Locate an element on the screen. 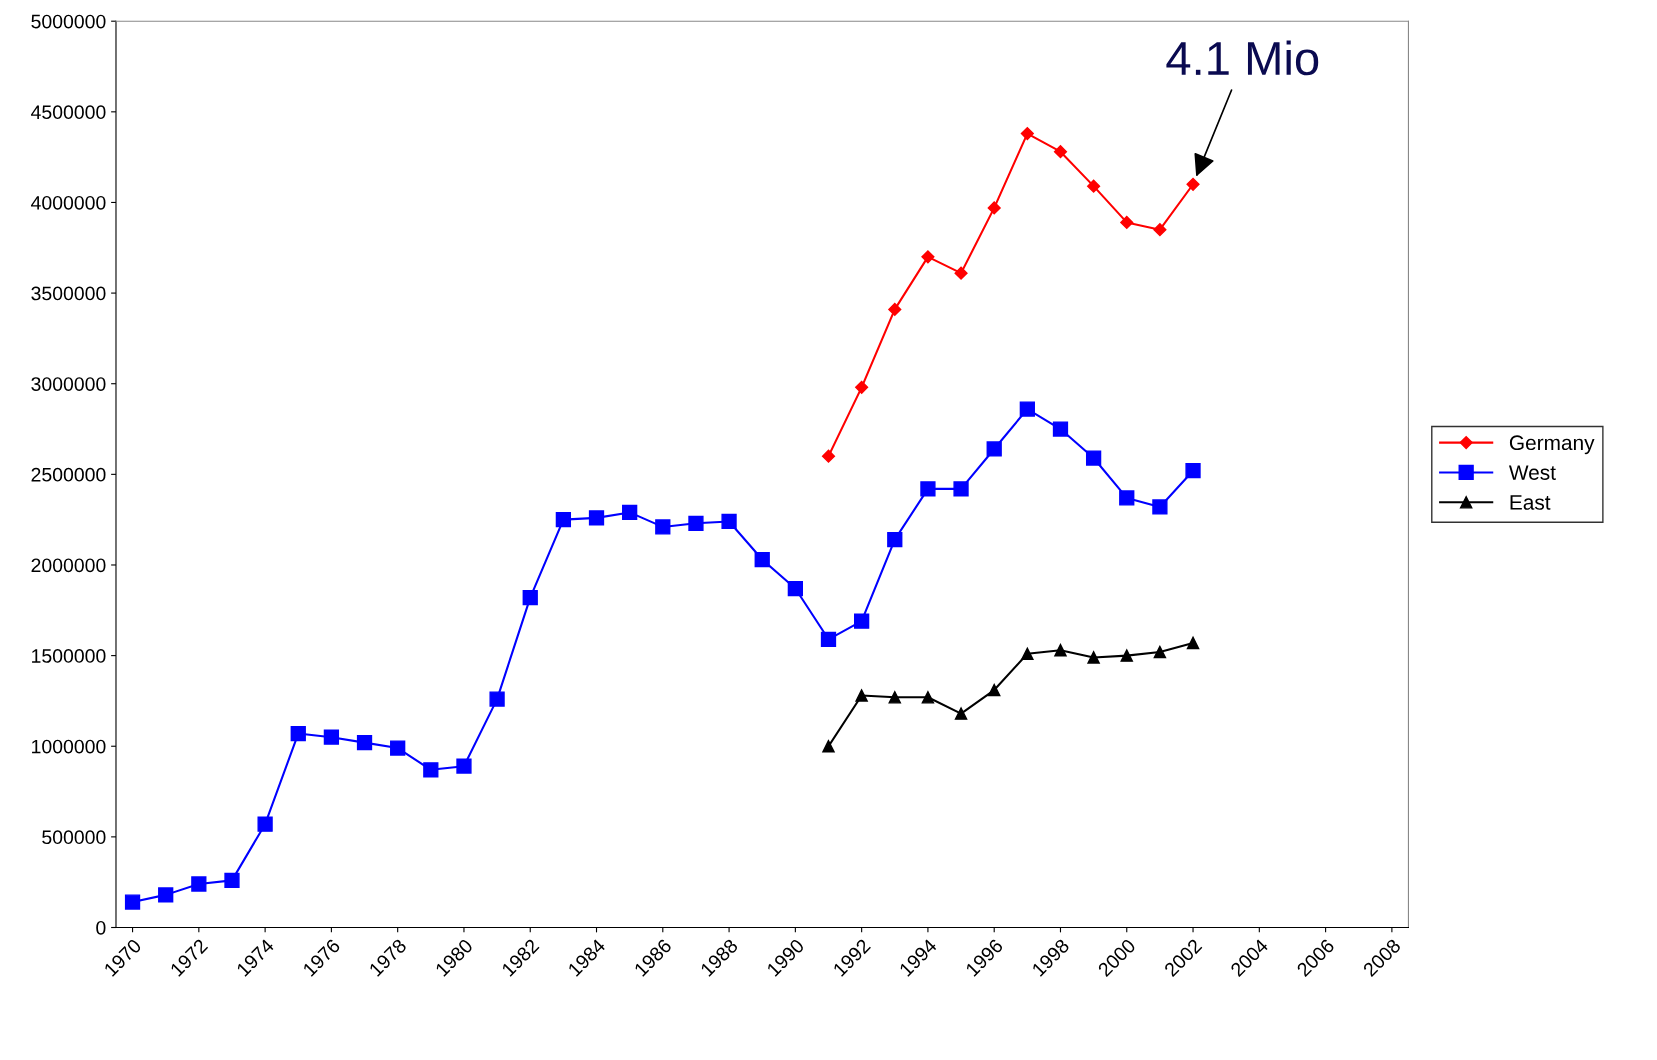 The image size is (1657, 1060). annotation: 4.1 Mio is located at coordinates (1242, 58).